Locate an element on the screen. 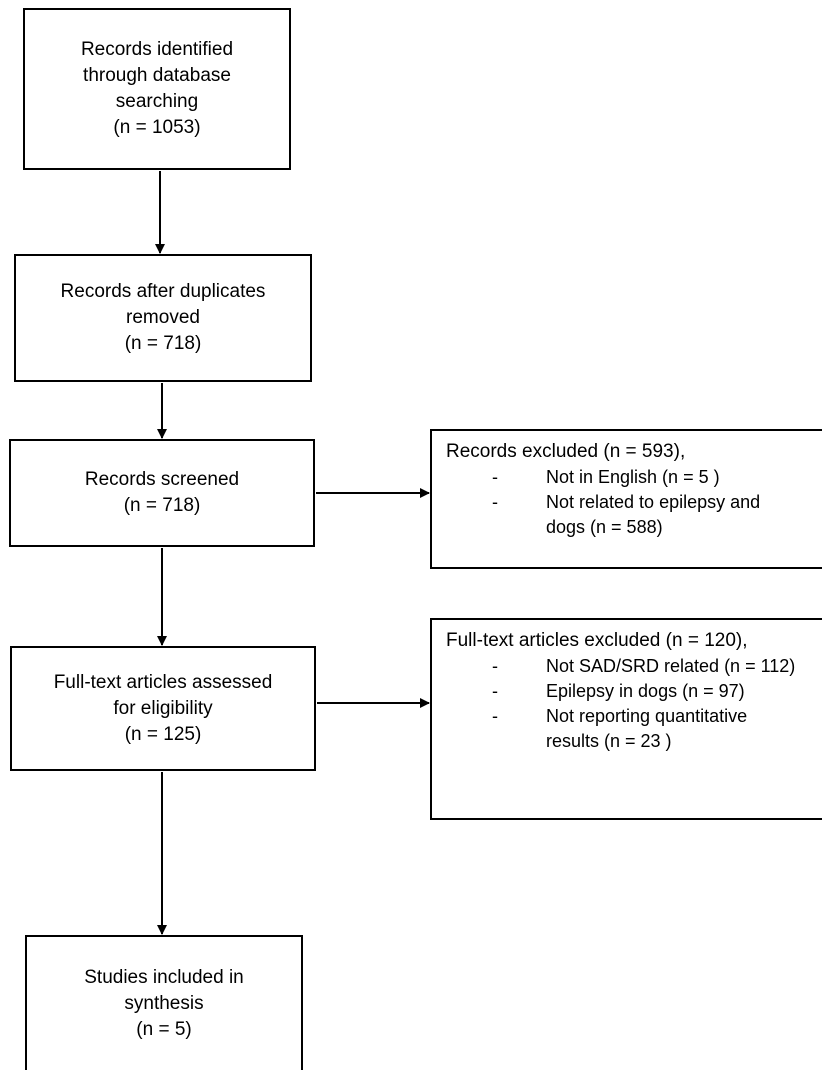 Image resolution: width=822 pixels, height=1070 pixels. box-line: for eligibility is located at coordinates (163, 708).